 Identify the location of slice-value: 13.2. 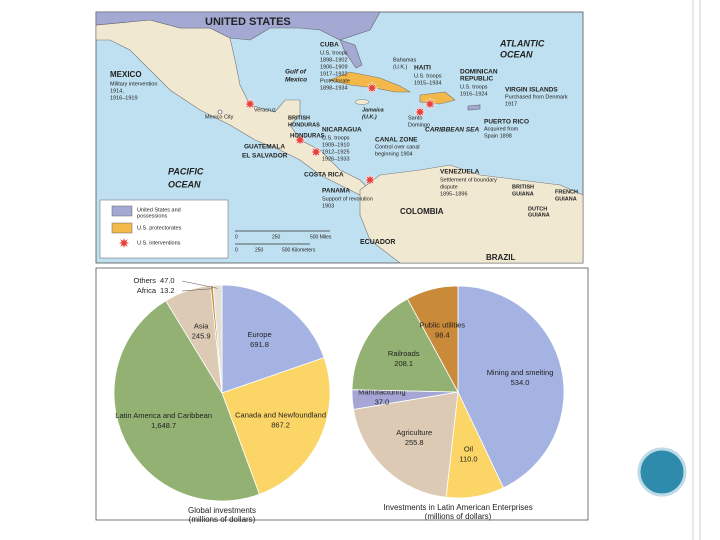
(167, 290).